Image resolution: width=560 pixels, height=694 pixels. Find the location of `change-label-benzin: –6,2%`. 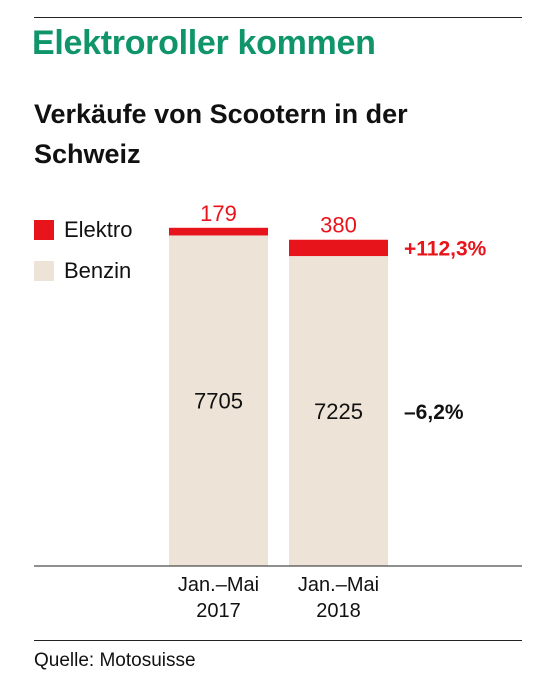

change-label-benzin: –6,2% is located at coordinates (434, 412).